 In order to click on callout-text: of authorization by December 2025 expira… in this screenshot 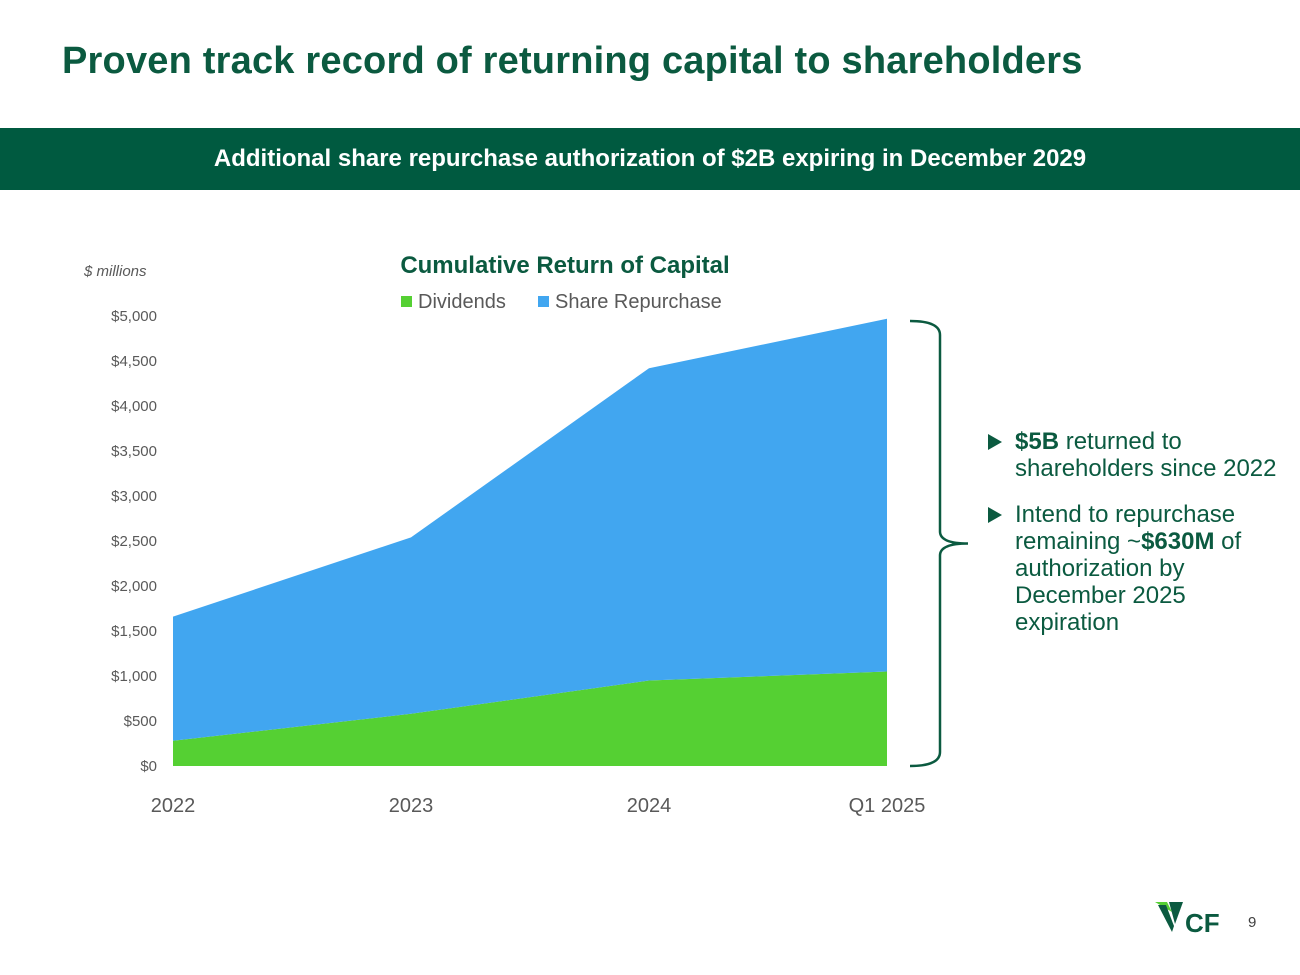, I will do `click(1128, 582)`.